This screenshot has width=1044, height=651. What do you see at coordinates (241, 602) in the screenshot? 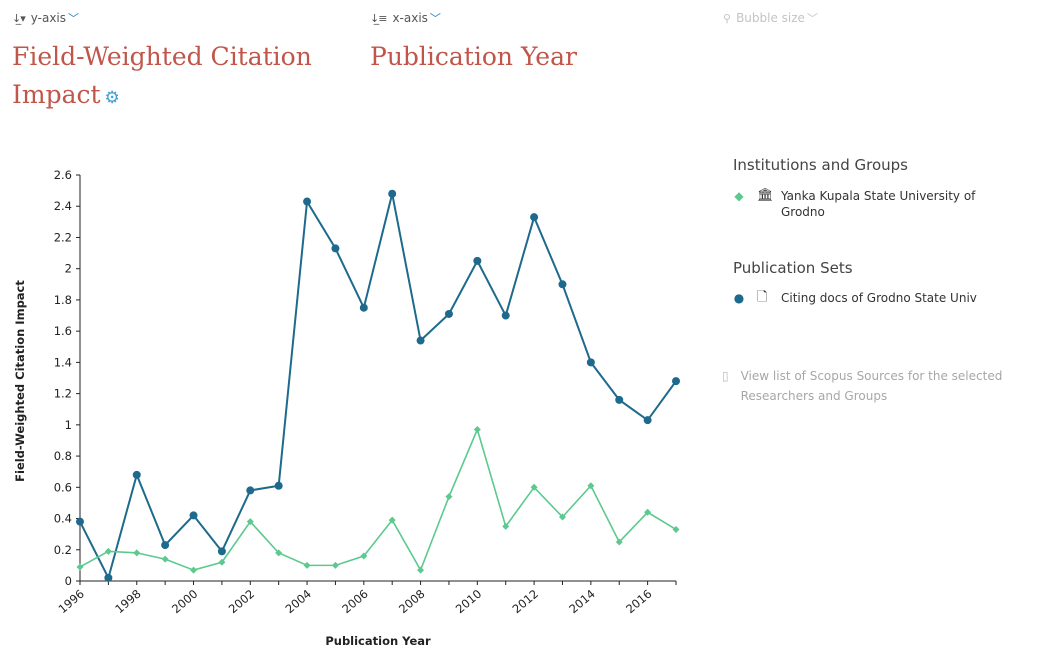
I see `x-tick-label: 2002` at bounding box center [241, 602].